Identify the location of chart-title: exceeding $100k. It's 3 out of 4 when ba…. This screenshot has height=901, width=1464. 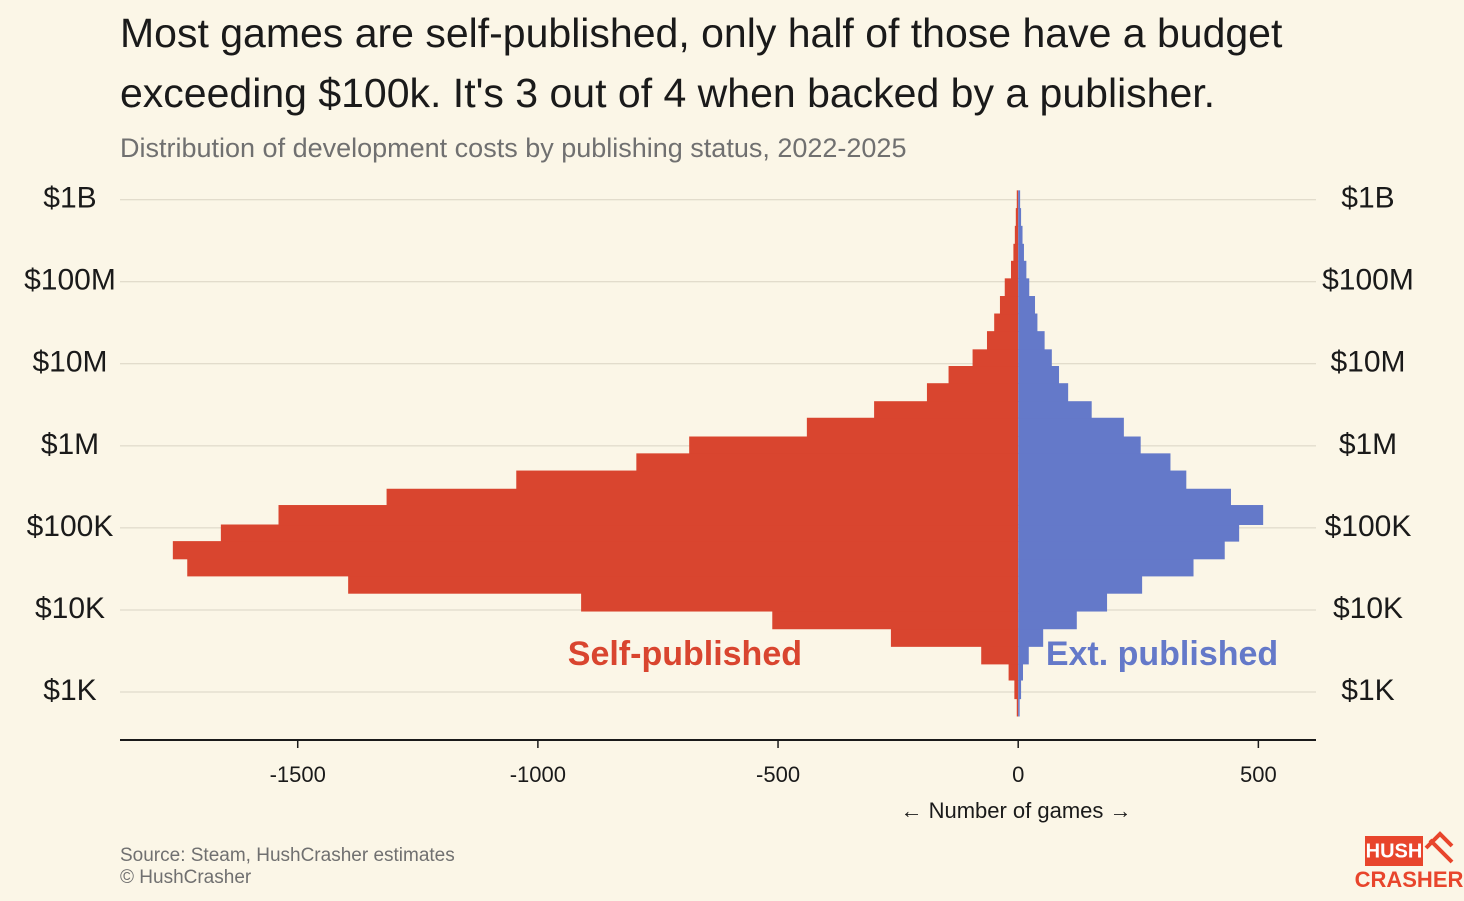
(667, 93).